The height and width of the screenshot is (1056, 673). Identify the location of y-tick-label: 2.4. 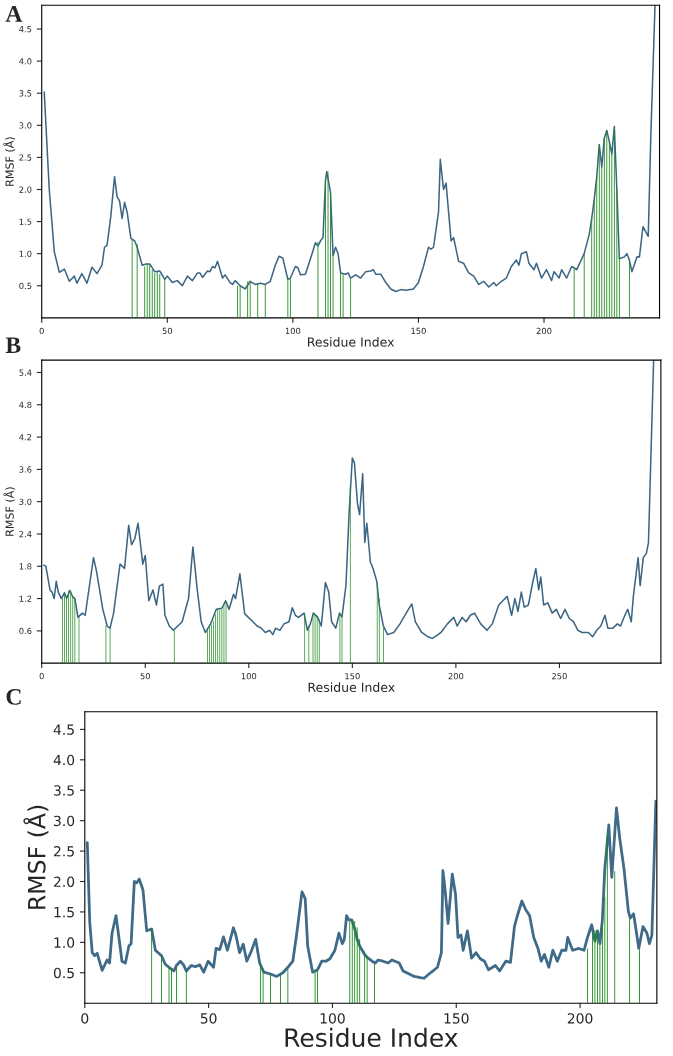
(25, 534).